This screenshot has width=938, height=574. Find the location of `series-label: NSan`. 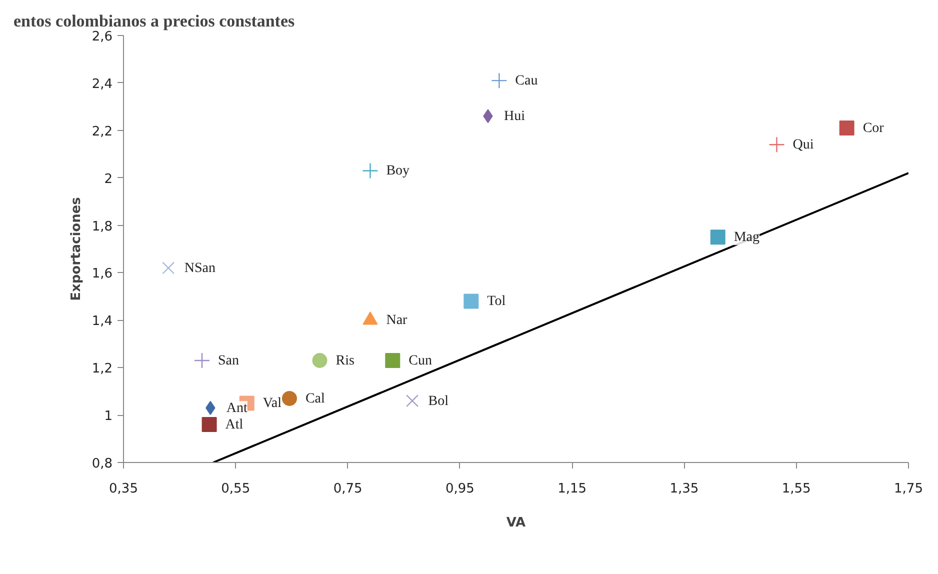

series-label: NSan is located at coordinates (200, 268).